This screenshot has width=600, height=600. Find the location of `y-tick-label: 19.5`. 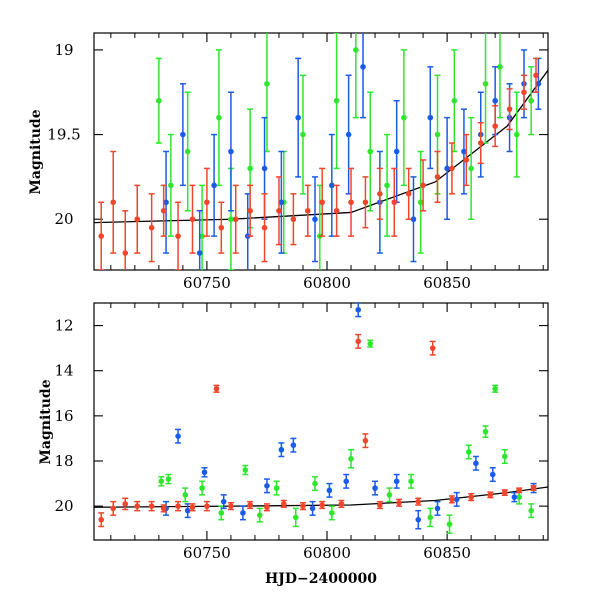

y-tick-label: 19.5 is located at coordinates (63, 135).